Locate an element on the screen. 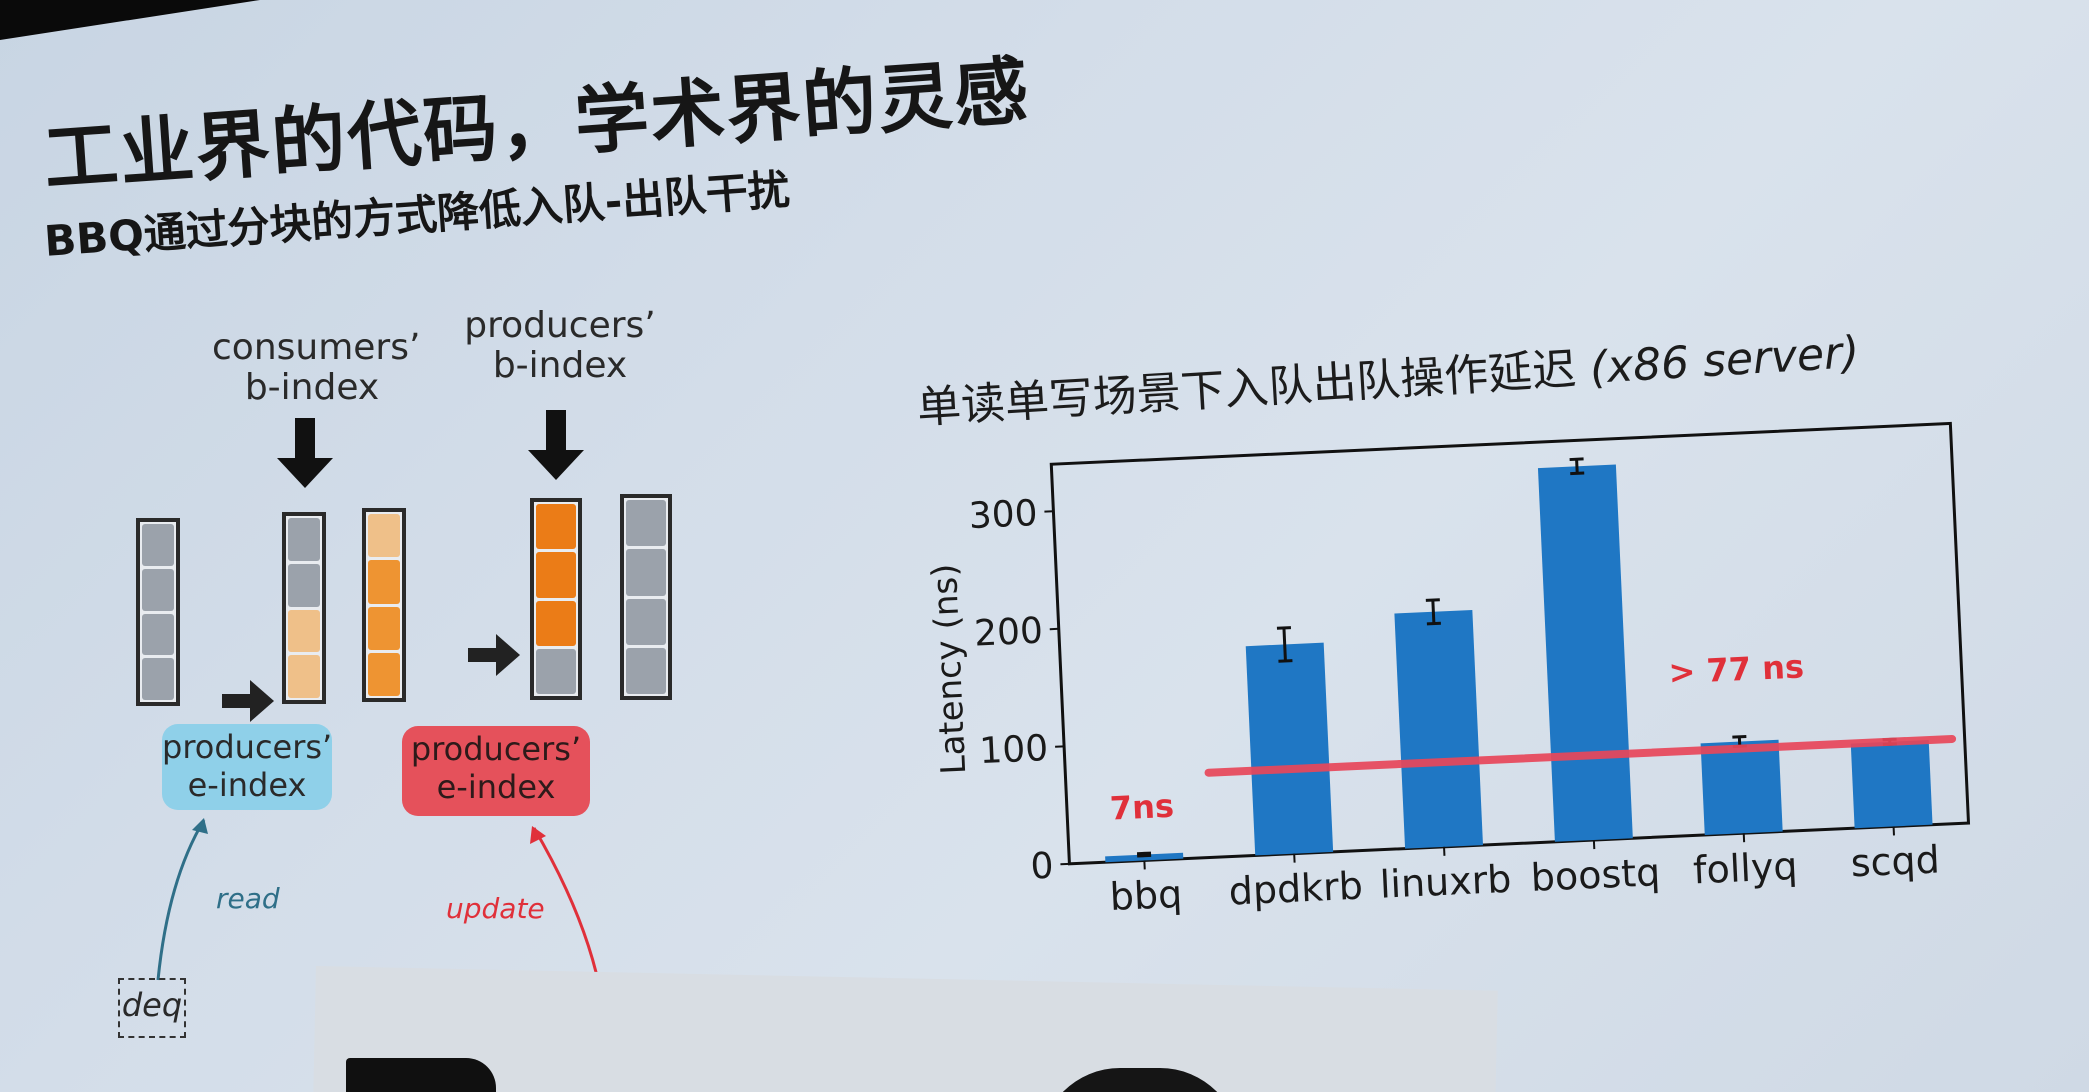  deq-box: deq is located at coordinates (152, 1008).